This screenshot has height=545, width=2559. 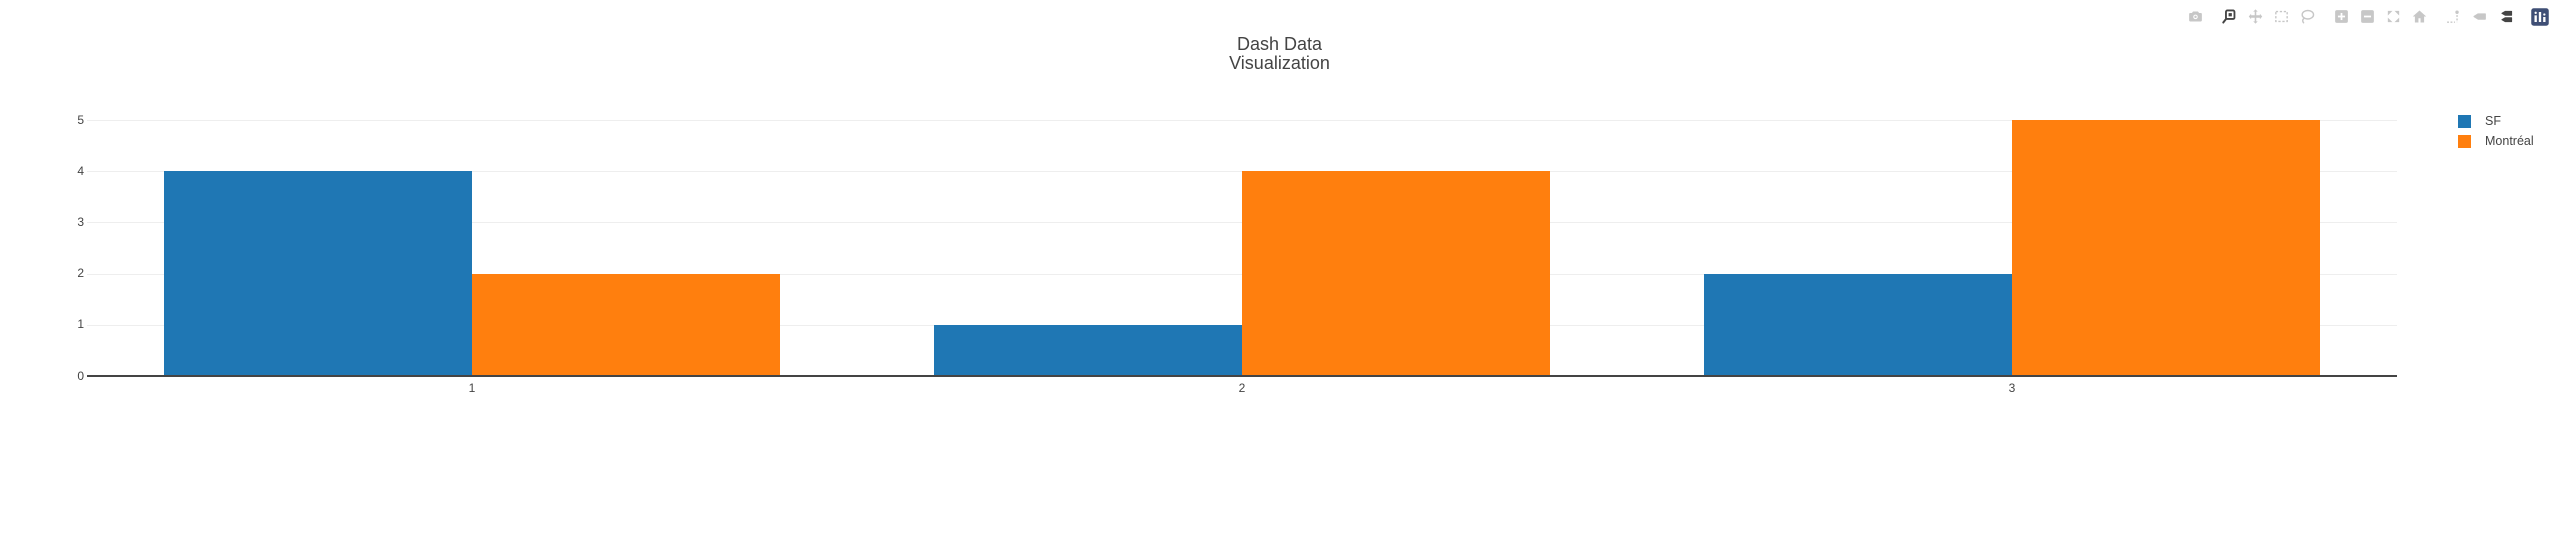 What do you see at coordinates (1242, 376) in the screenshot?
I see `x-axis-zero-line` at bounding box center [1242, 376].